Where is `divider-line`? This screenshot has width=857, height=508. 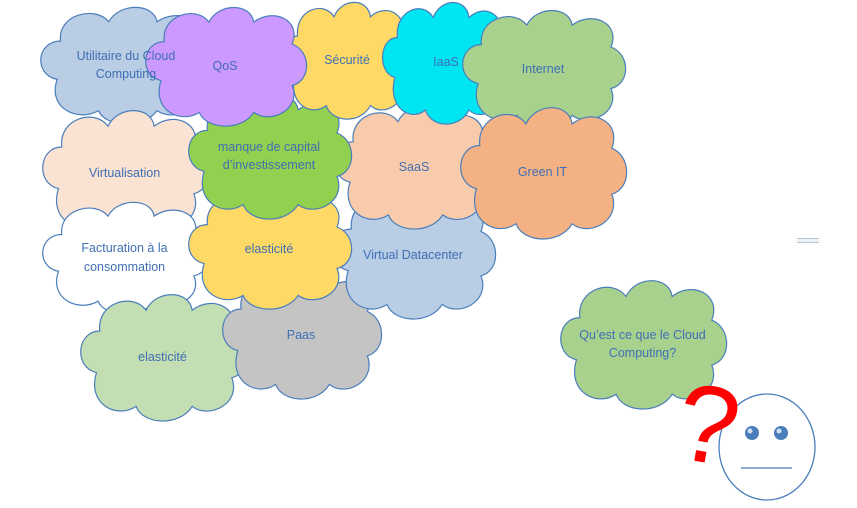
divider-line is located at coordinates (808, 240).